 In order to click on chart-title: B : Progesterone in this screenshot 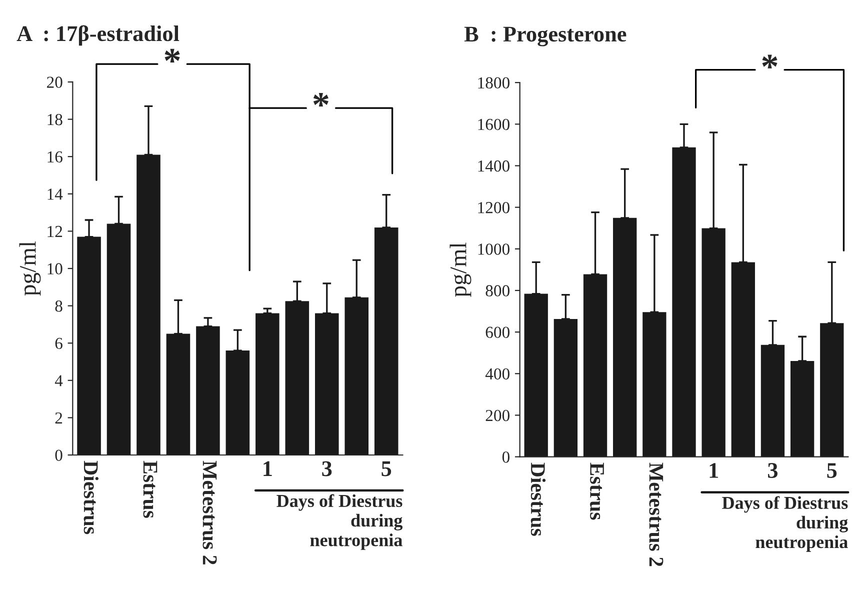, I will do `click(545, 36)`.